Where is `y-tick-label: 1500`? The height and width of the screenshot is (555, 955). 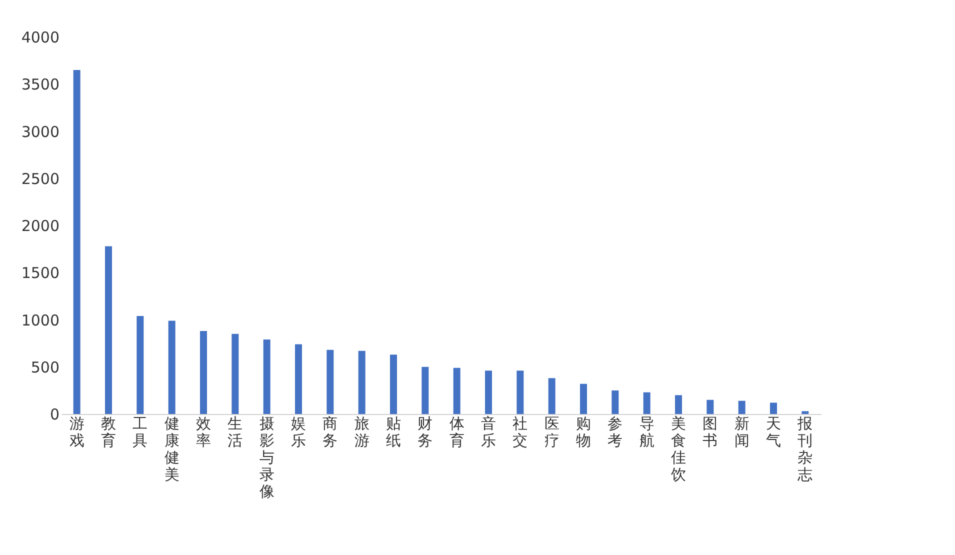 y-tick-label: 1500 is located at coordinates (40, 273).